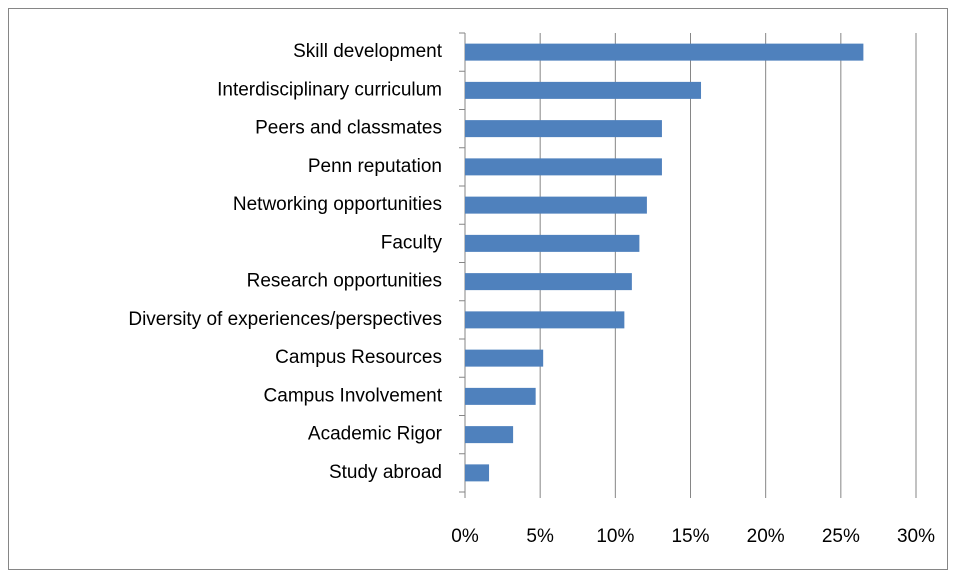 The image size is (956, 577). What do you see at coordinates (348, 128) in the screenshot?
I see `y-tick-label: Peers and classmates` at bounding box center [348, 128].